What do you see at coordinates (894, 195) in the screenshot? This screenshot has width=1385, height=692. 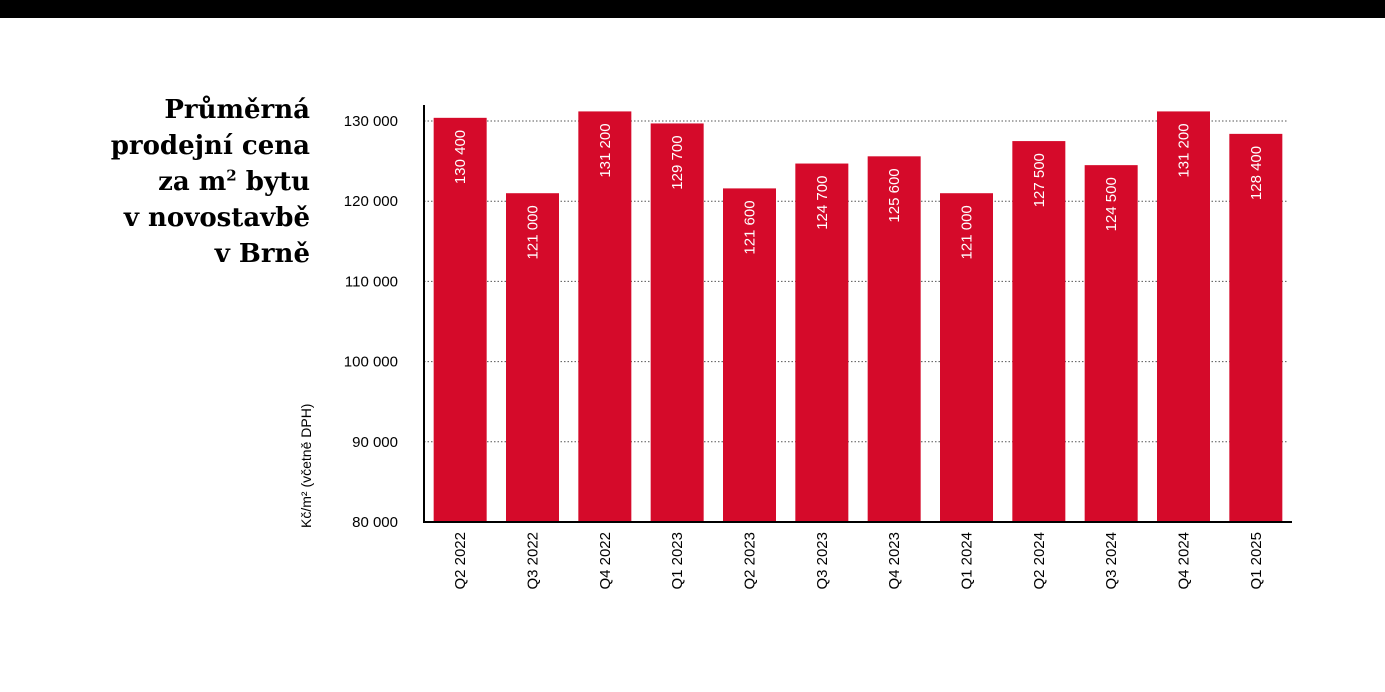 I see `value-label: 125 600` at bounding box center [894, 195].